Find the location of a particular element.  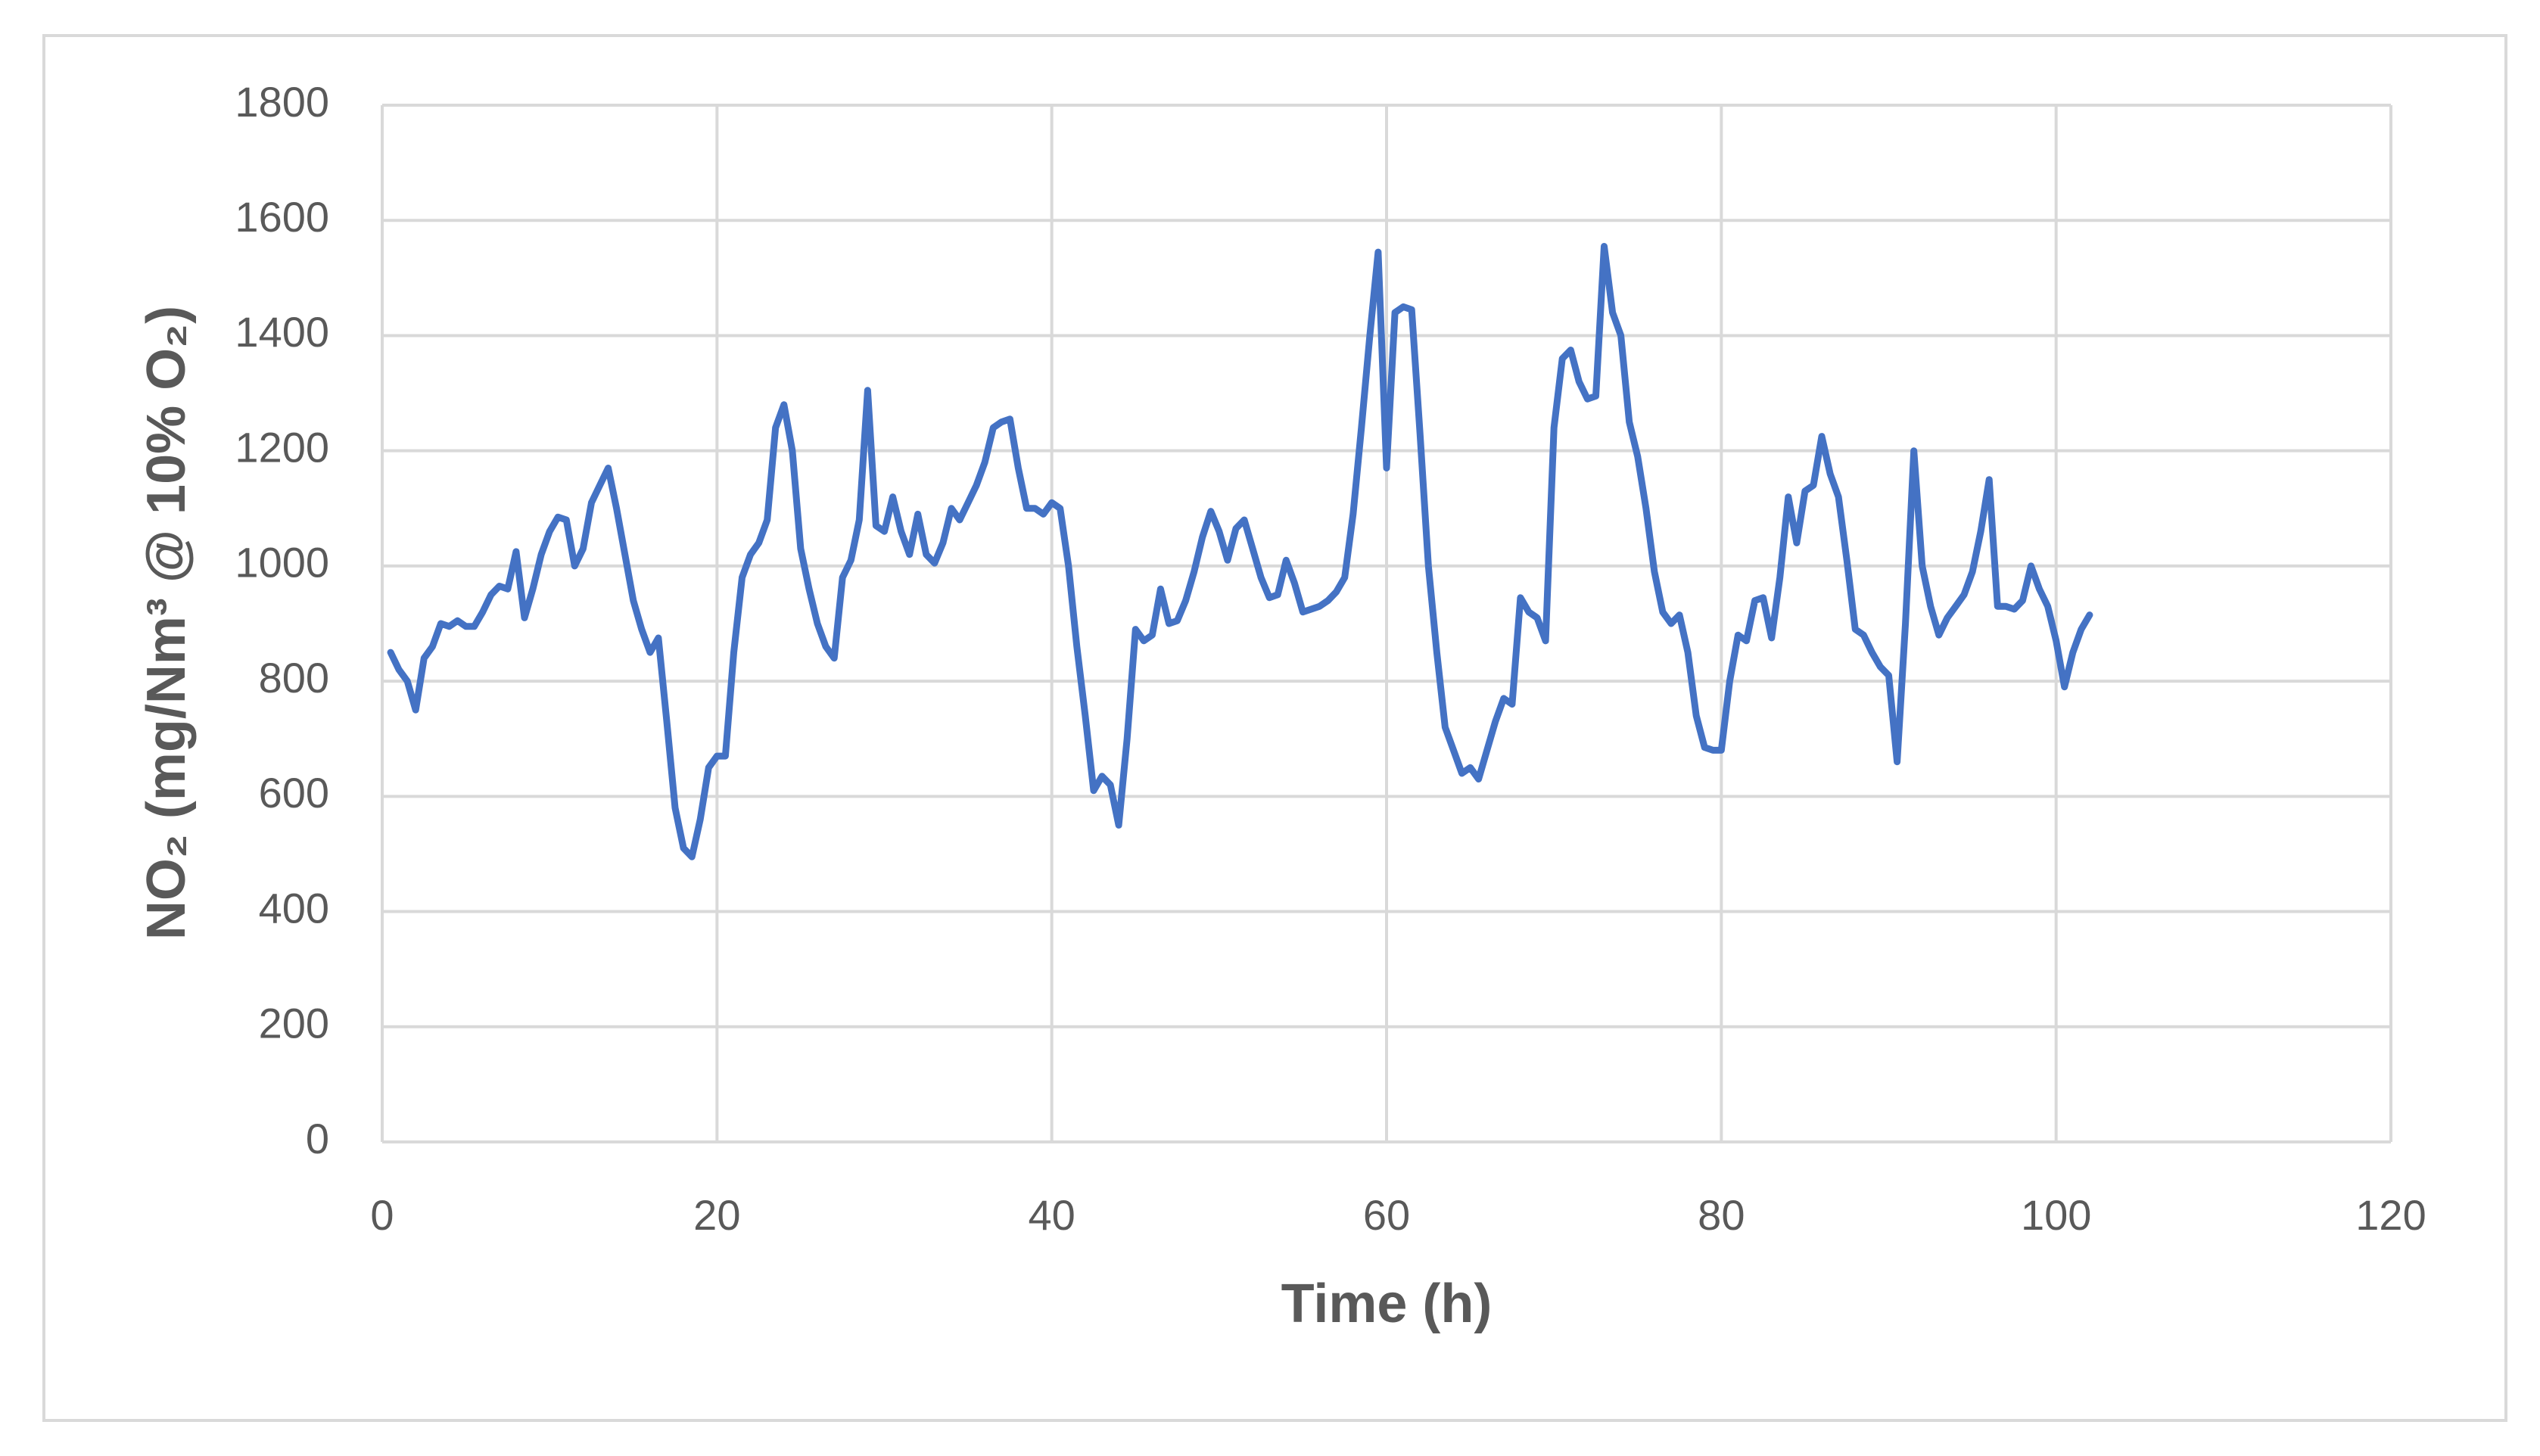

x-tick-label: 80 is located at coordinates (1721, 1215).